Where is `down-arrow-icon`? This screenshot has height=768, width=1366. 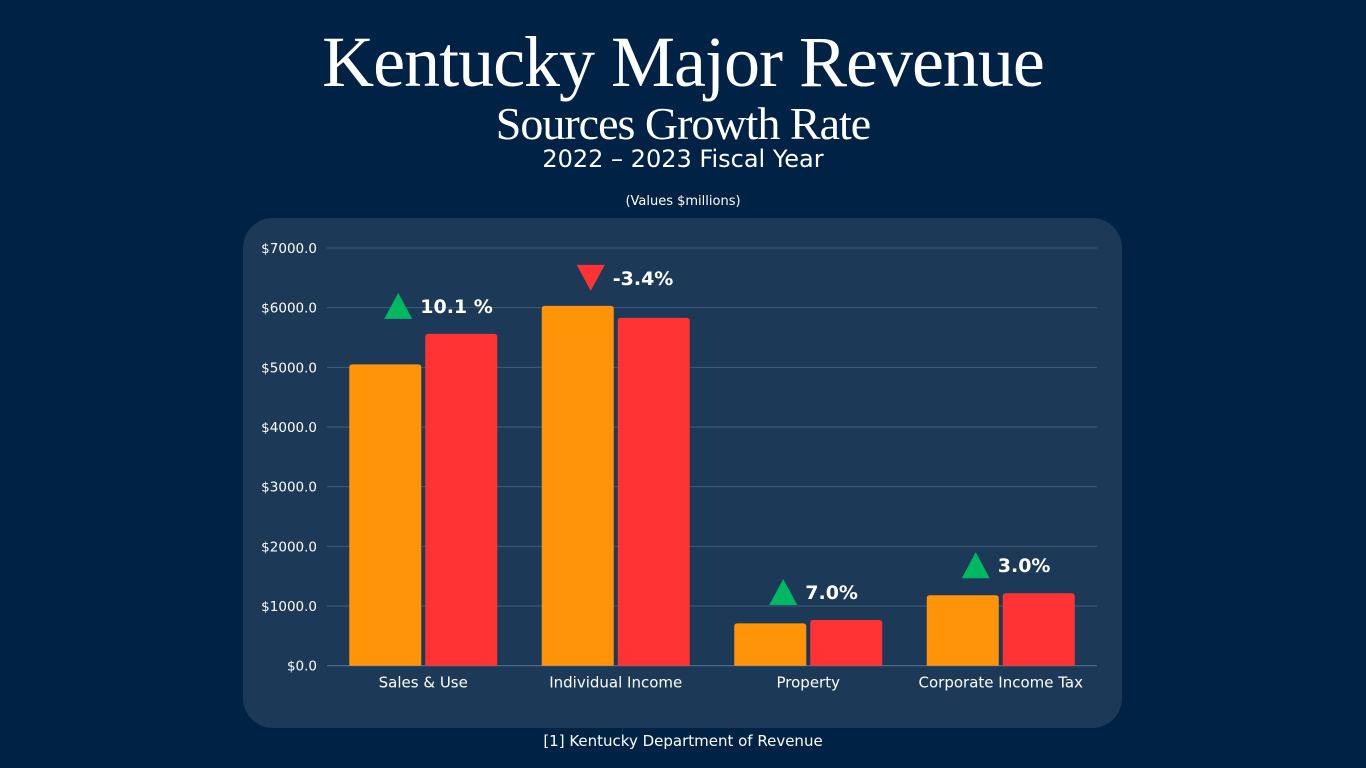
down-arrow-icon is located at coordinates (590, 277).